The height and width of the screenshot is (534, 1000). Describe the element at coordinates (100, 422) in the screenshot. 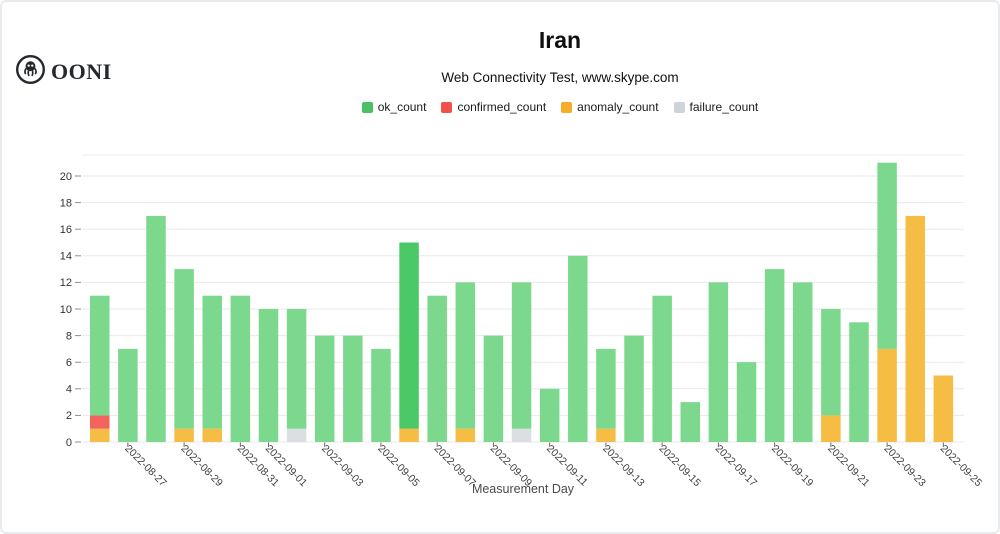

I see `bar-segment-confirmed_count` at that location.